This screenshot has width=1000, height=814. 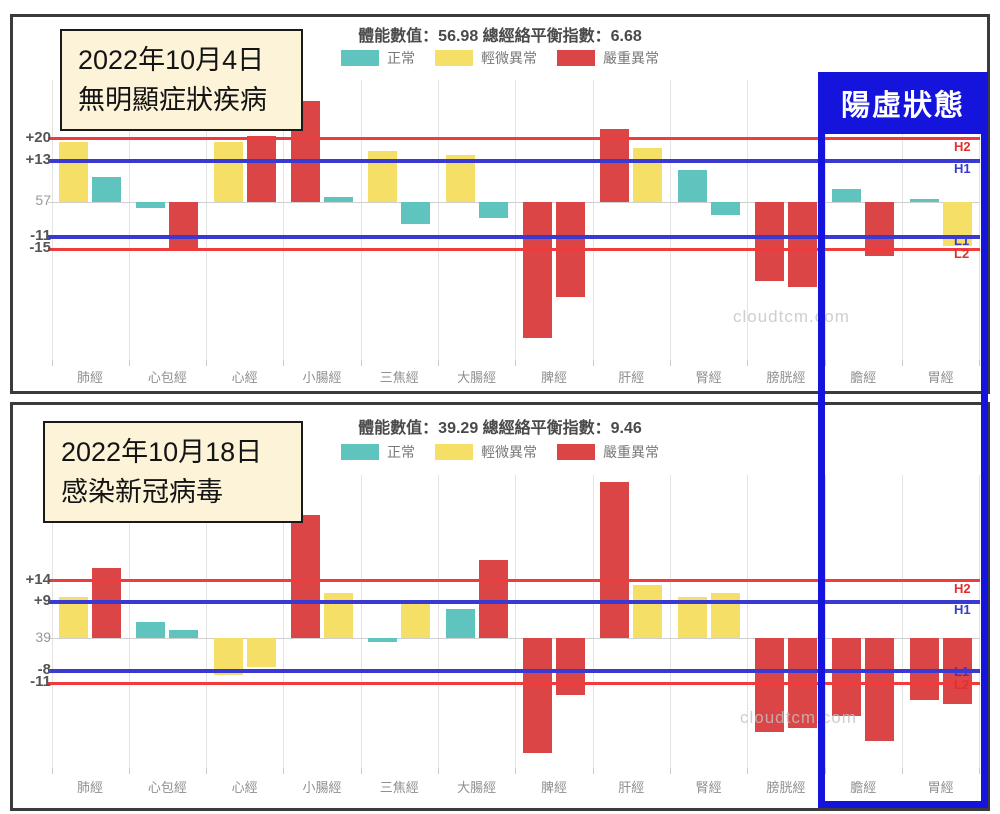 What do you see at coordinates (43, 200) in the screenshot?
I see `y-axis-label-baseline: 57` at bounding box center [43, 200].